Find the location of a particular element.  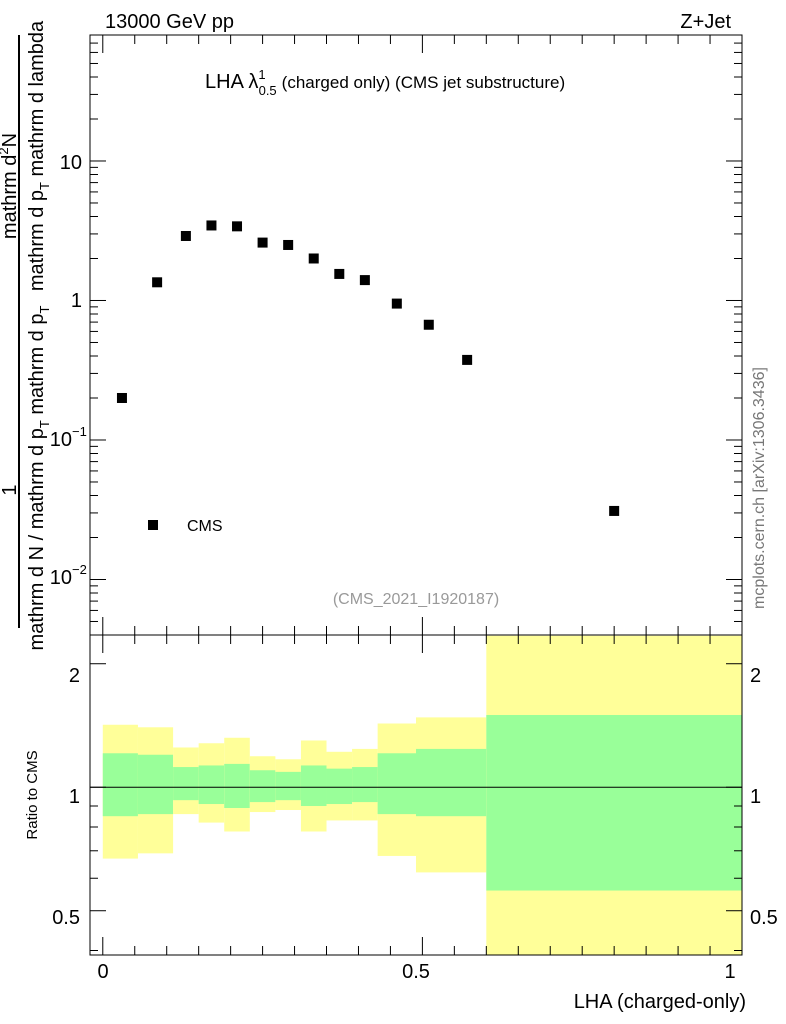

ytick-label-1: 1 is located at coordinates (76, 301).